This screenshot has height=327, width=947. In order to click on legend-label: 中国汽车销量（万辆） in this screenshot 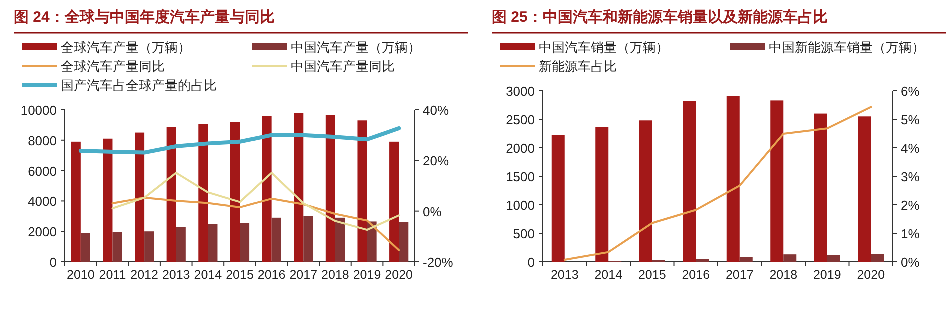, I will do `click(604, 47)`.